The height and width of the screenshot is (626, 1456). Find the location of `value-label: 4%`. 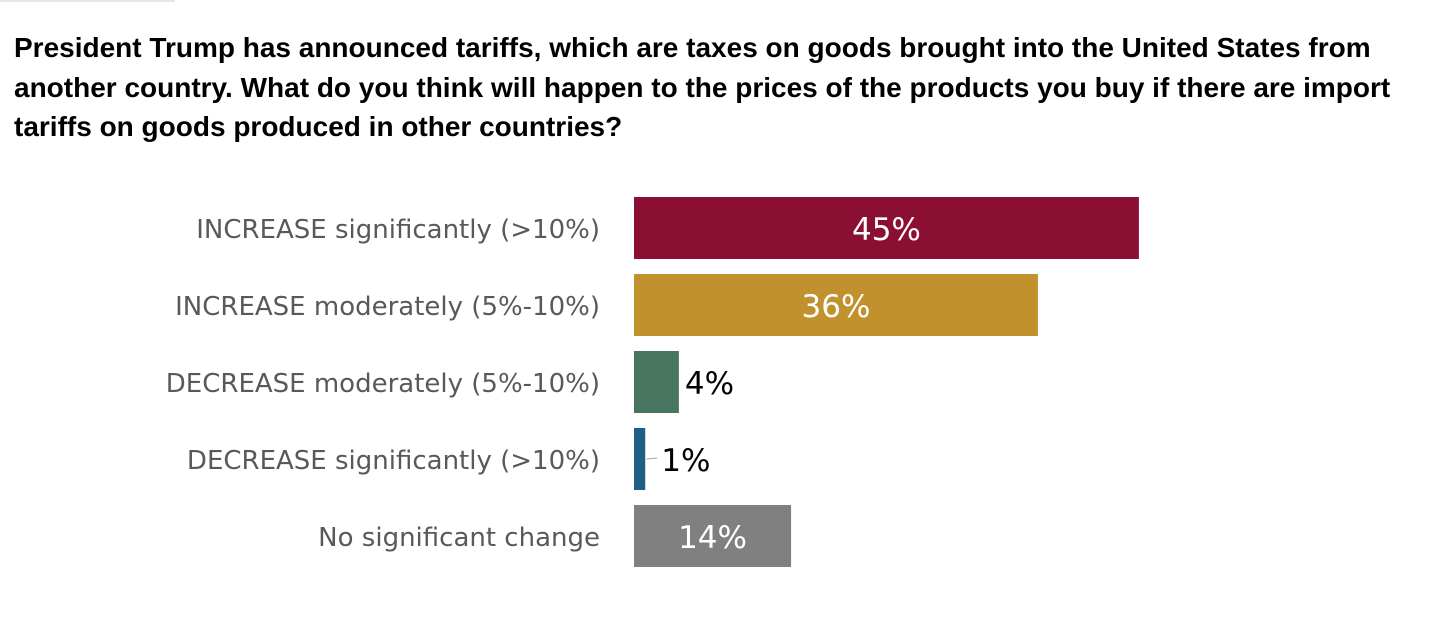

value-label: 4% is located at coordinates (709, 384).